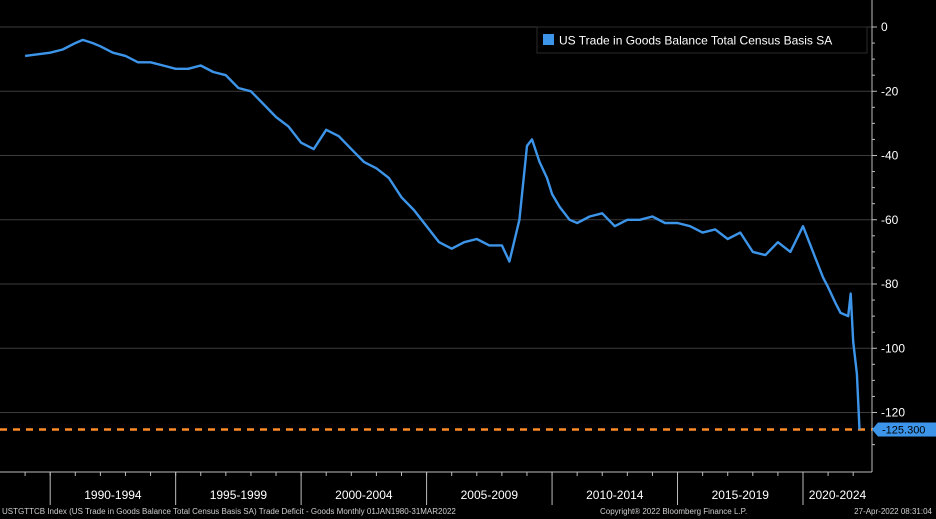 Image resolution: width=936 pixels, height=519 pixels. I want to click on y-tick-label: -20, so click(890, 91).